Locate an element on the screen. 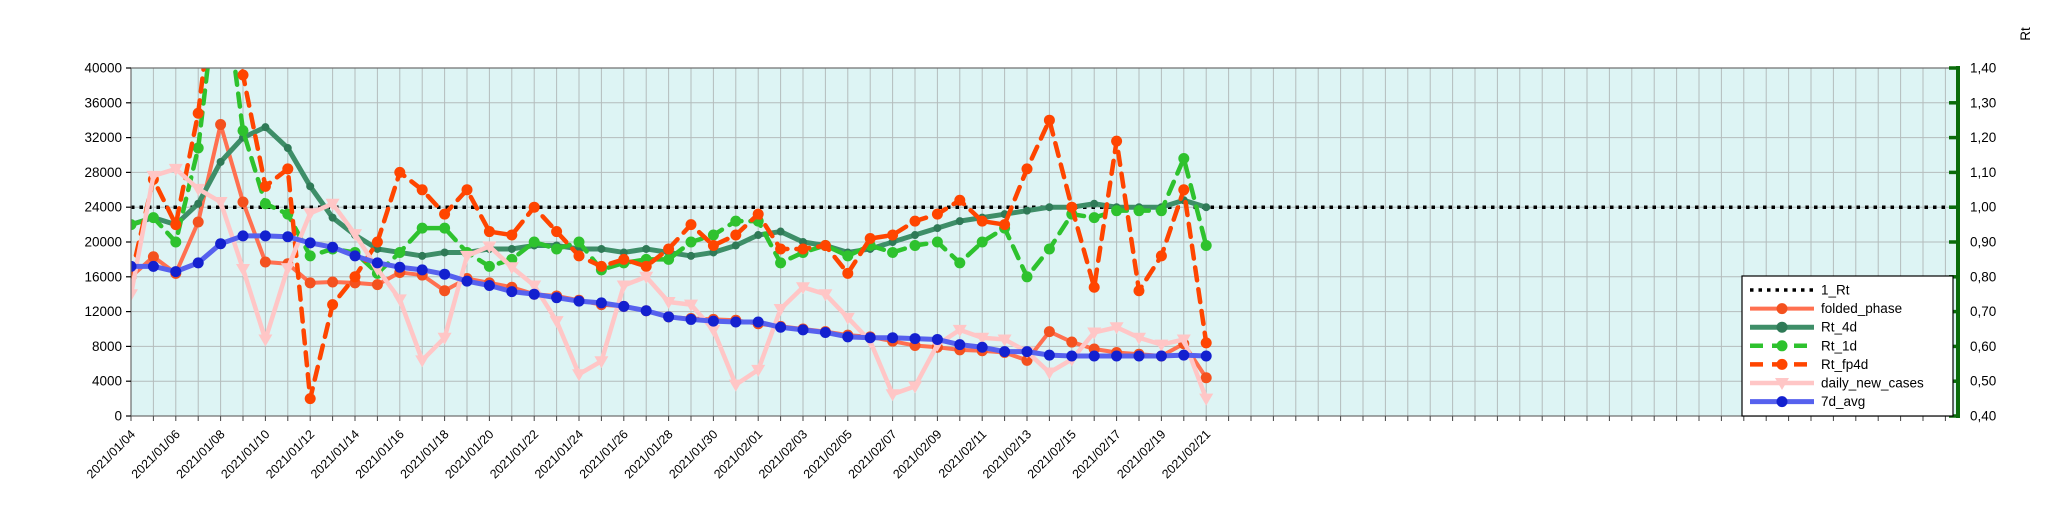 This screenshot has width=2048, height=527. legend-label: Rt_4d is located at coordinates (1839, 327).